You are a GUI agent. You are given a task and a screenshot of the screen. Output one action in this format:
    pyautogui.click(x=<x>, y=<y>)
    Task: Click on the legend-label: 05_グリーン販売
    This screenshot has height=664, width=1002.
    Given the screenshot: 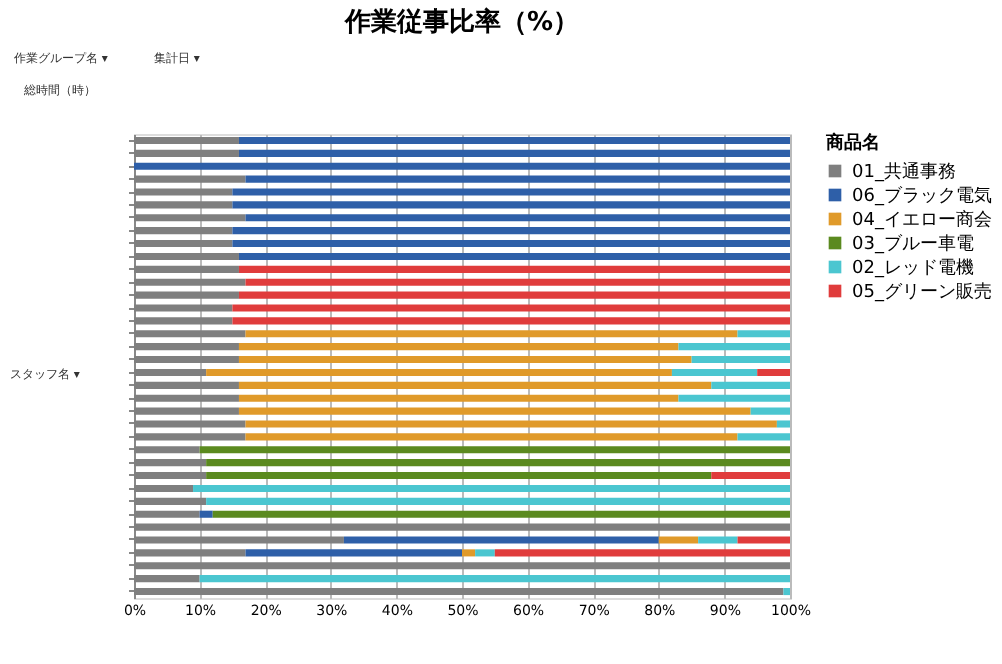 What is the action you would take?
    pyautogui.click(x=922, y=292)
    